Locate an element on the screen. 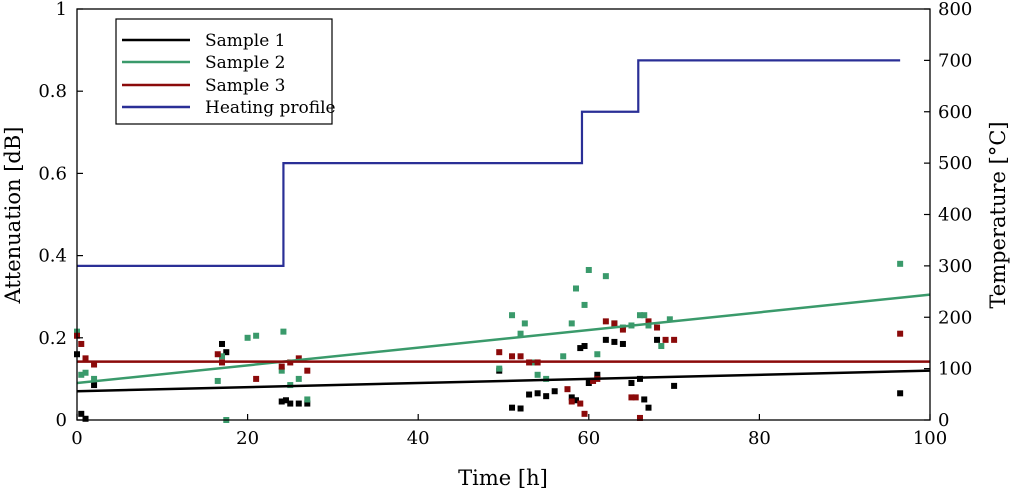  x-tick-label: 100 is located at coordinates (930, 438).